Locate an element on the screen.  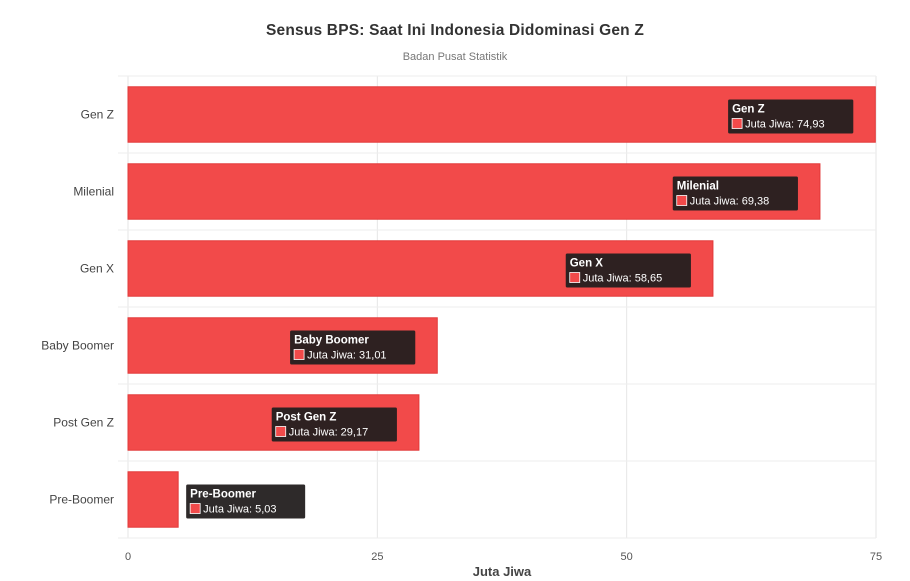
data-label-title: Gen X is located at coordinates (587, 264).